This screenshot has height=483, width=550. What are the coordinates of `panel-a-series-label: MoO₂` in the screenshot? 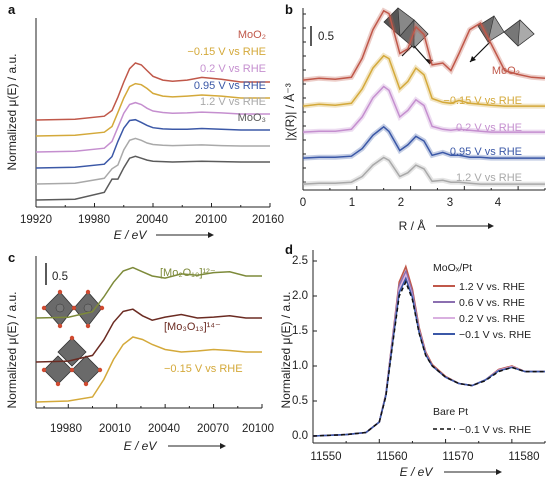 It's located at (252, 35).